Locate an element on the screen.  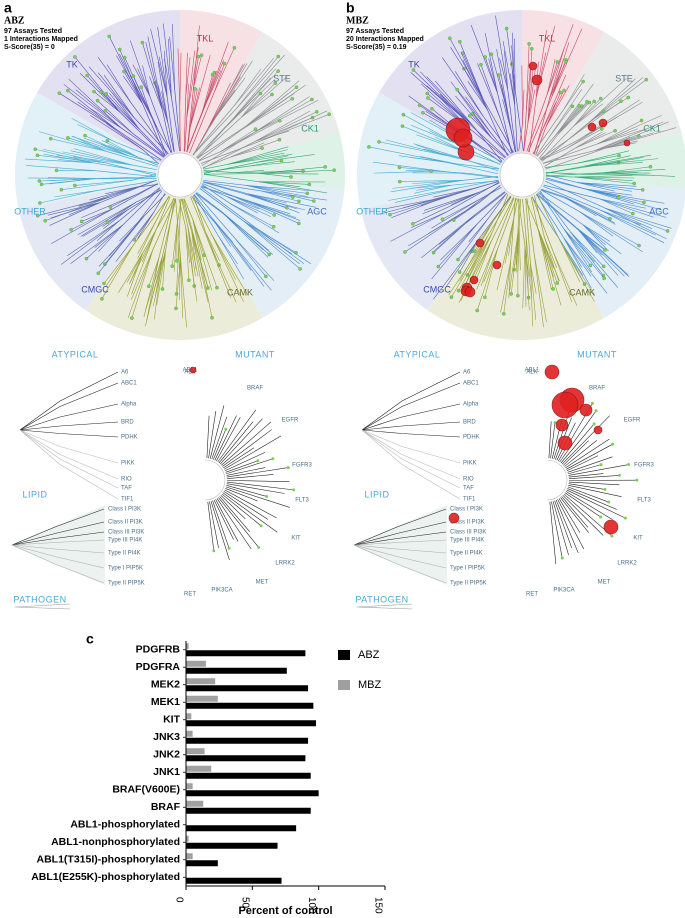
binding-hit is located at coordinates (497, 265).